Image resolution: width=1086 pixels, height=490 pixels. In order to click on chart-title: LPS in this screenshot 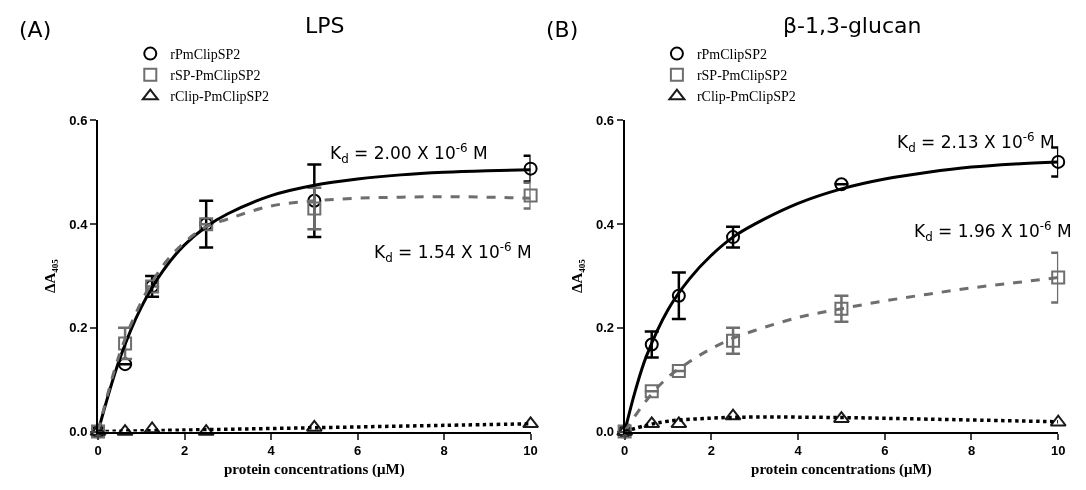, I will do `click(325, 25)`.